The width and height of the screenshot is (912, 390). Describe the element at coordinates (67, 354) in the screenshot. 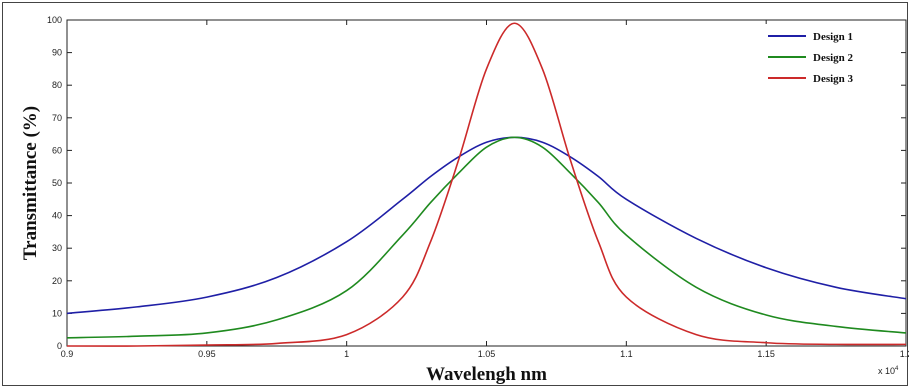

I see `x-tick-label: 0.9` at that location.